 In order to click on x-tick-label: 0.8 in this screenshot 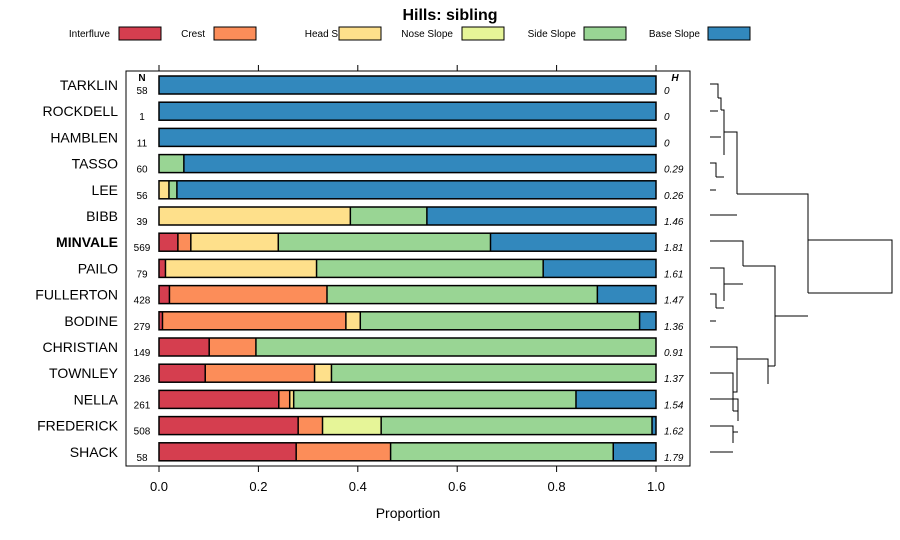, I will do `click(557, 486)`.